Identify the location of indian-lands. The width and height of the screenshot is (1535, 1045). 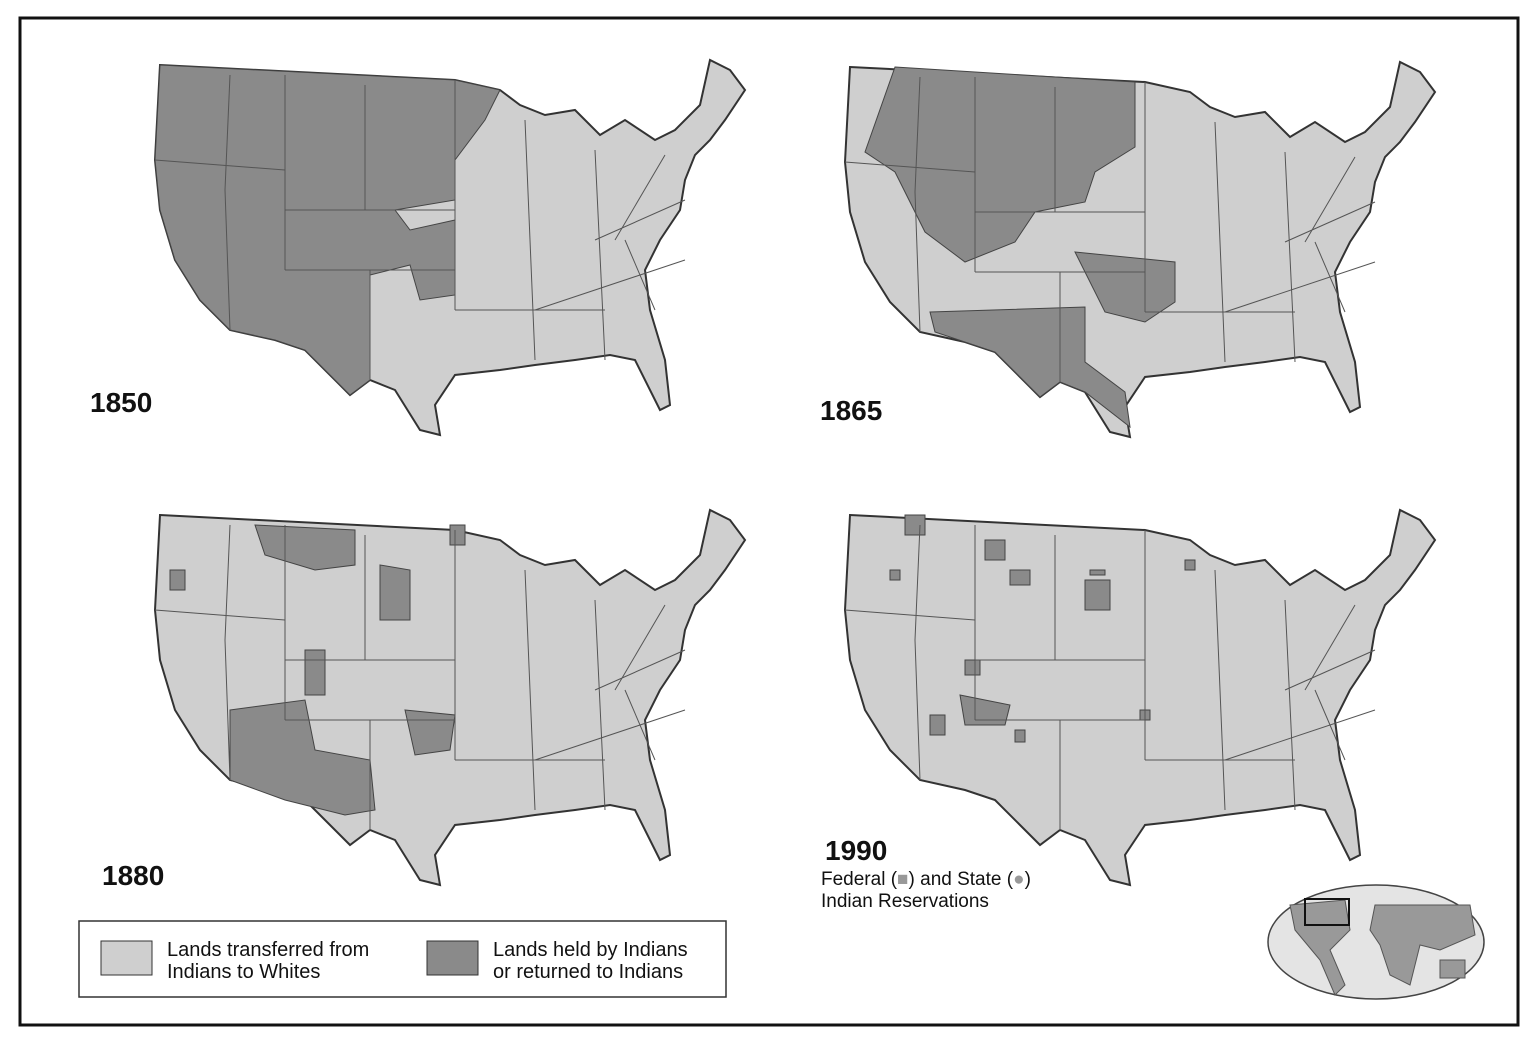
(317, 670).